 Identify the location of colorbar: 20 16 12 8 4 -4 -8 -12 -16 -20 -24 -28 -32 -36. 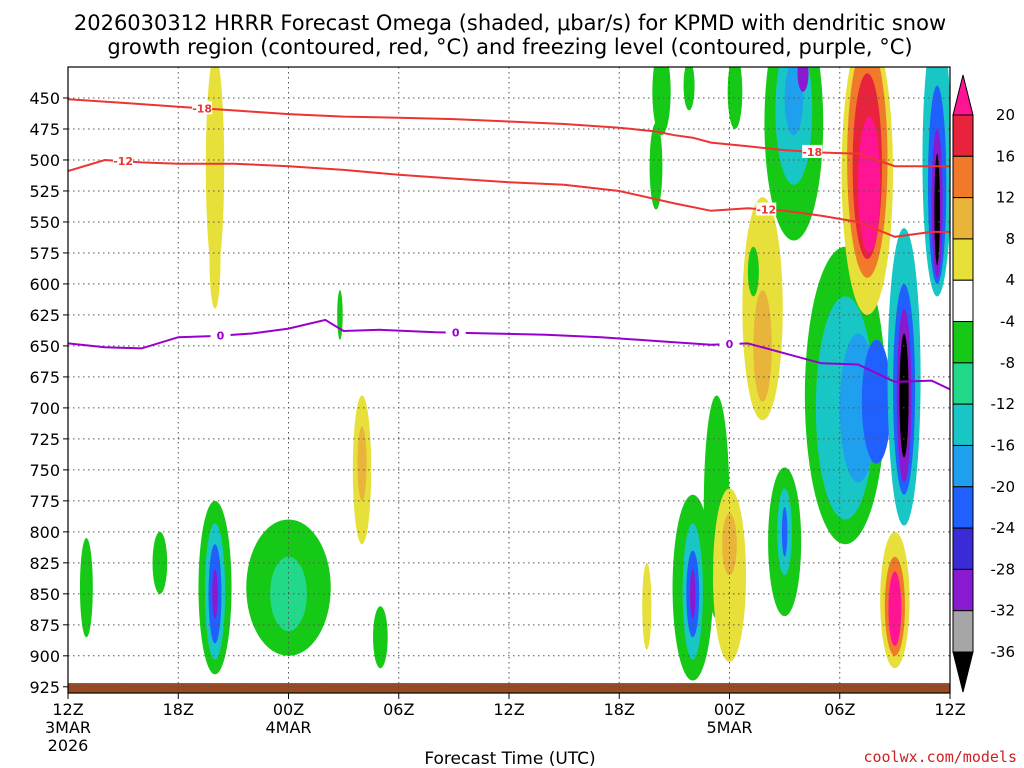
(984, 383).